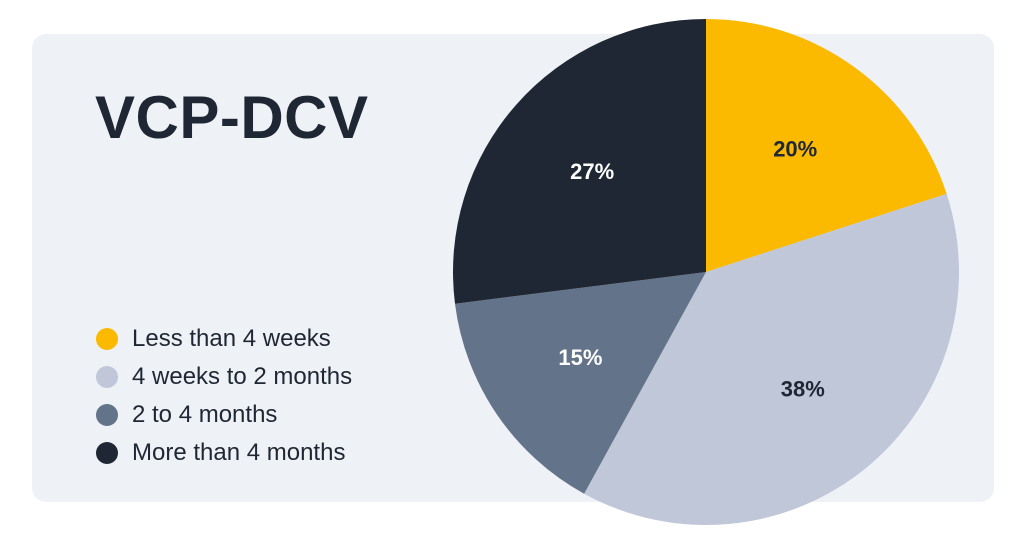  What do you see at coordinates (232, 117) in the screenshot?
I see `chart-title: VCP-DCV` at bounding box center [232, 117].